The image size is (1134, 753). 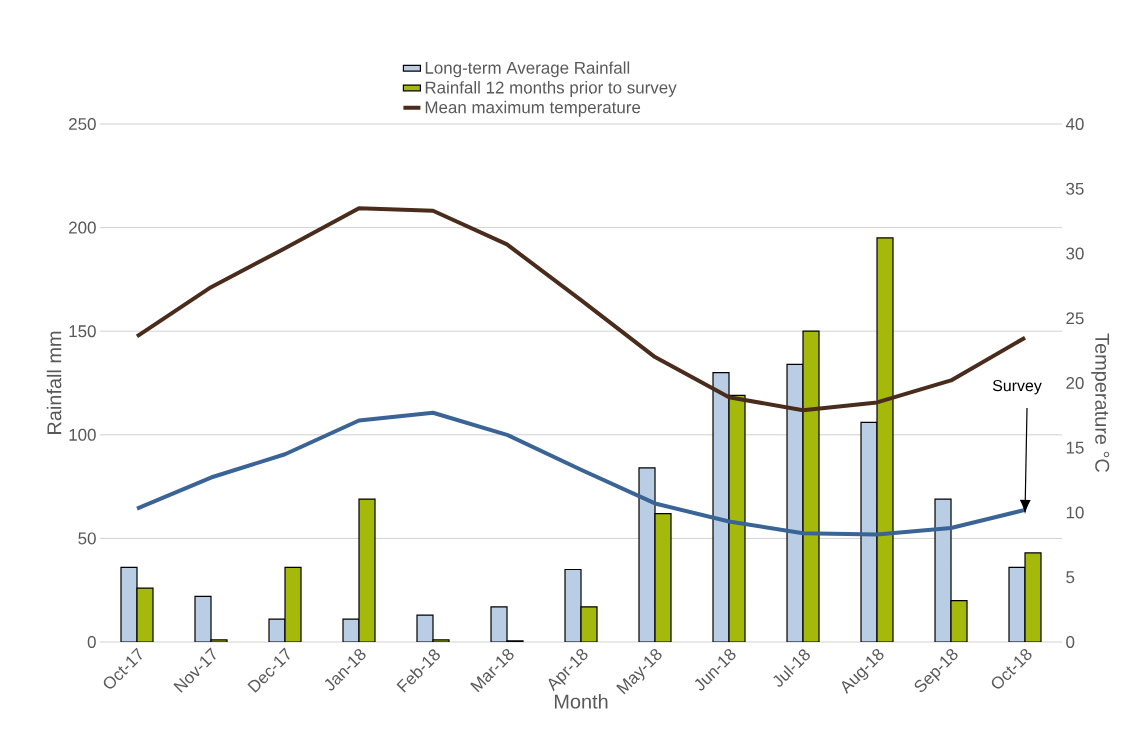 I want to click on y2-axis-title: Temperature °C, so click(x=1100, y=403).